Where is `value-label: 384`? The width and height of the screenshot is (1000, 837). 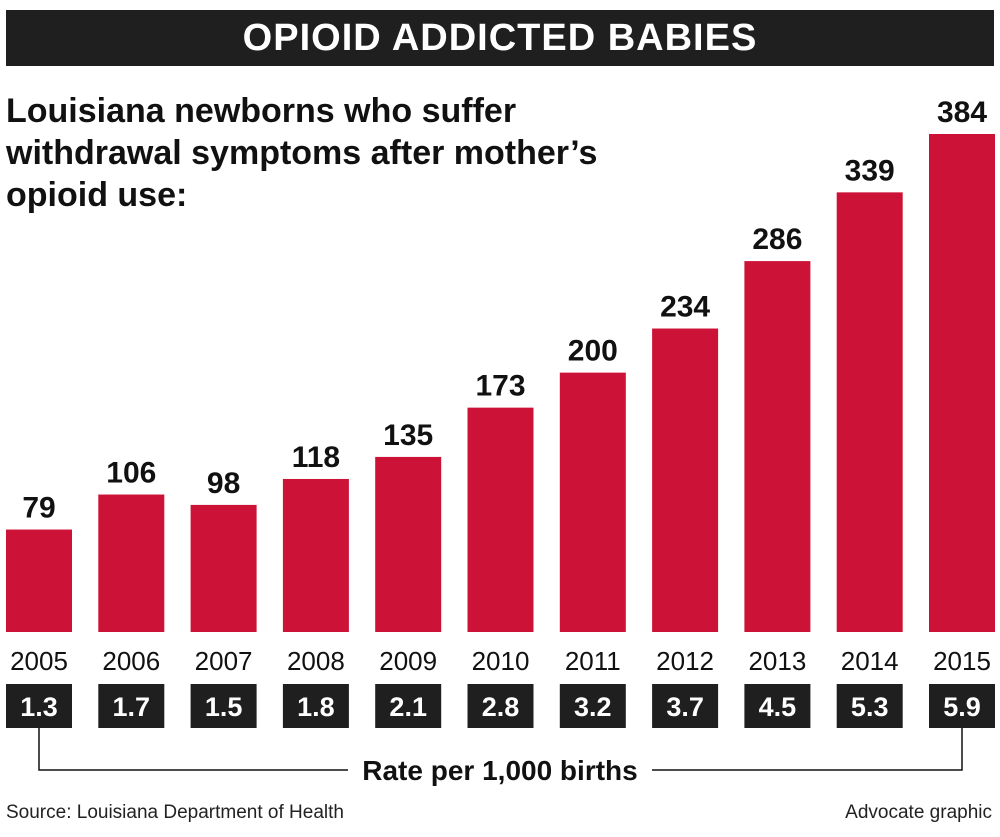
value-label: 384 is located at coordinates (962, 112).